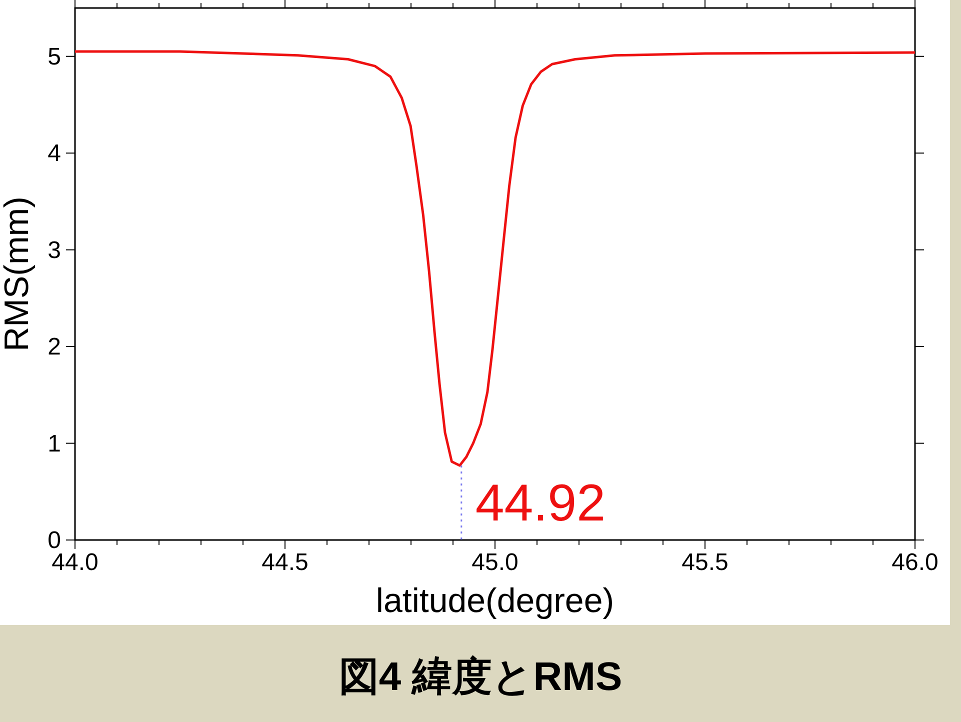 The width and height of the screenshot is (961, 722). What do you see at coordinates (705, 562) in the screenshot?
I see `x-tick-label: 45.5` at bounding box center [705, 562].